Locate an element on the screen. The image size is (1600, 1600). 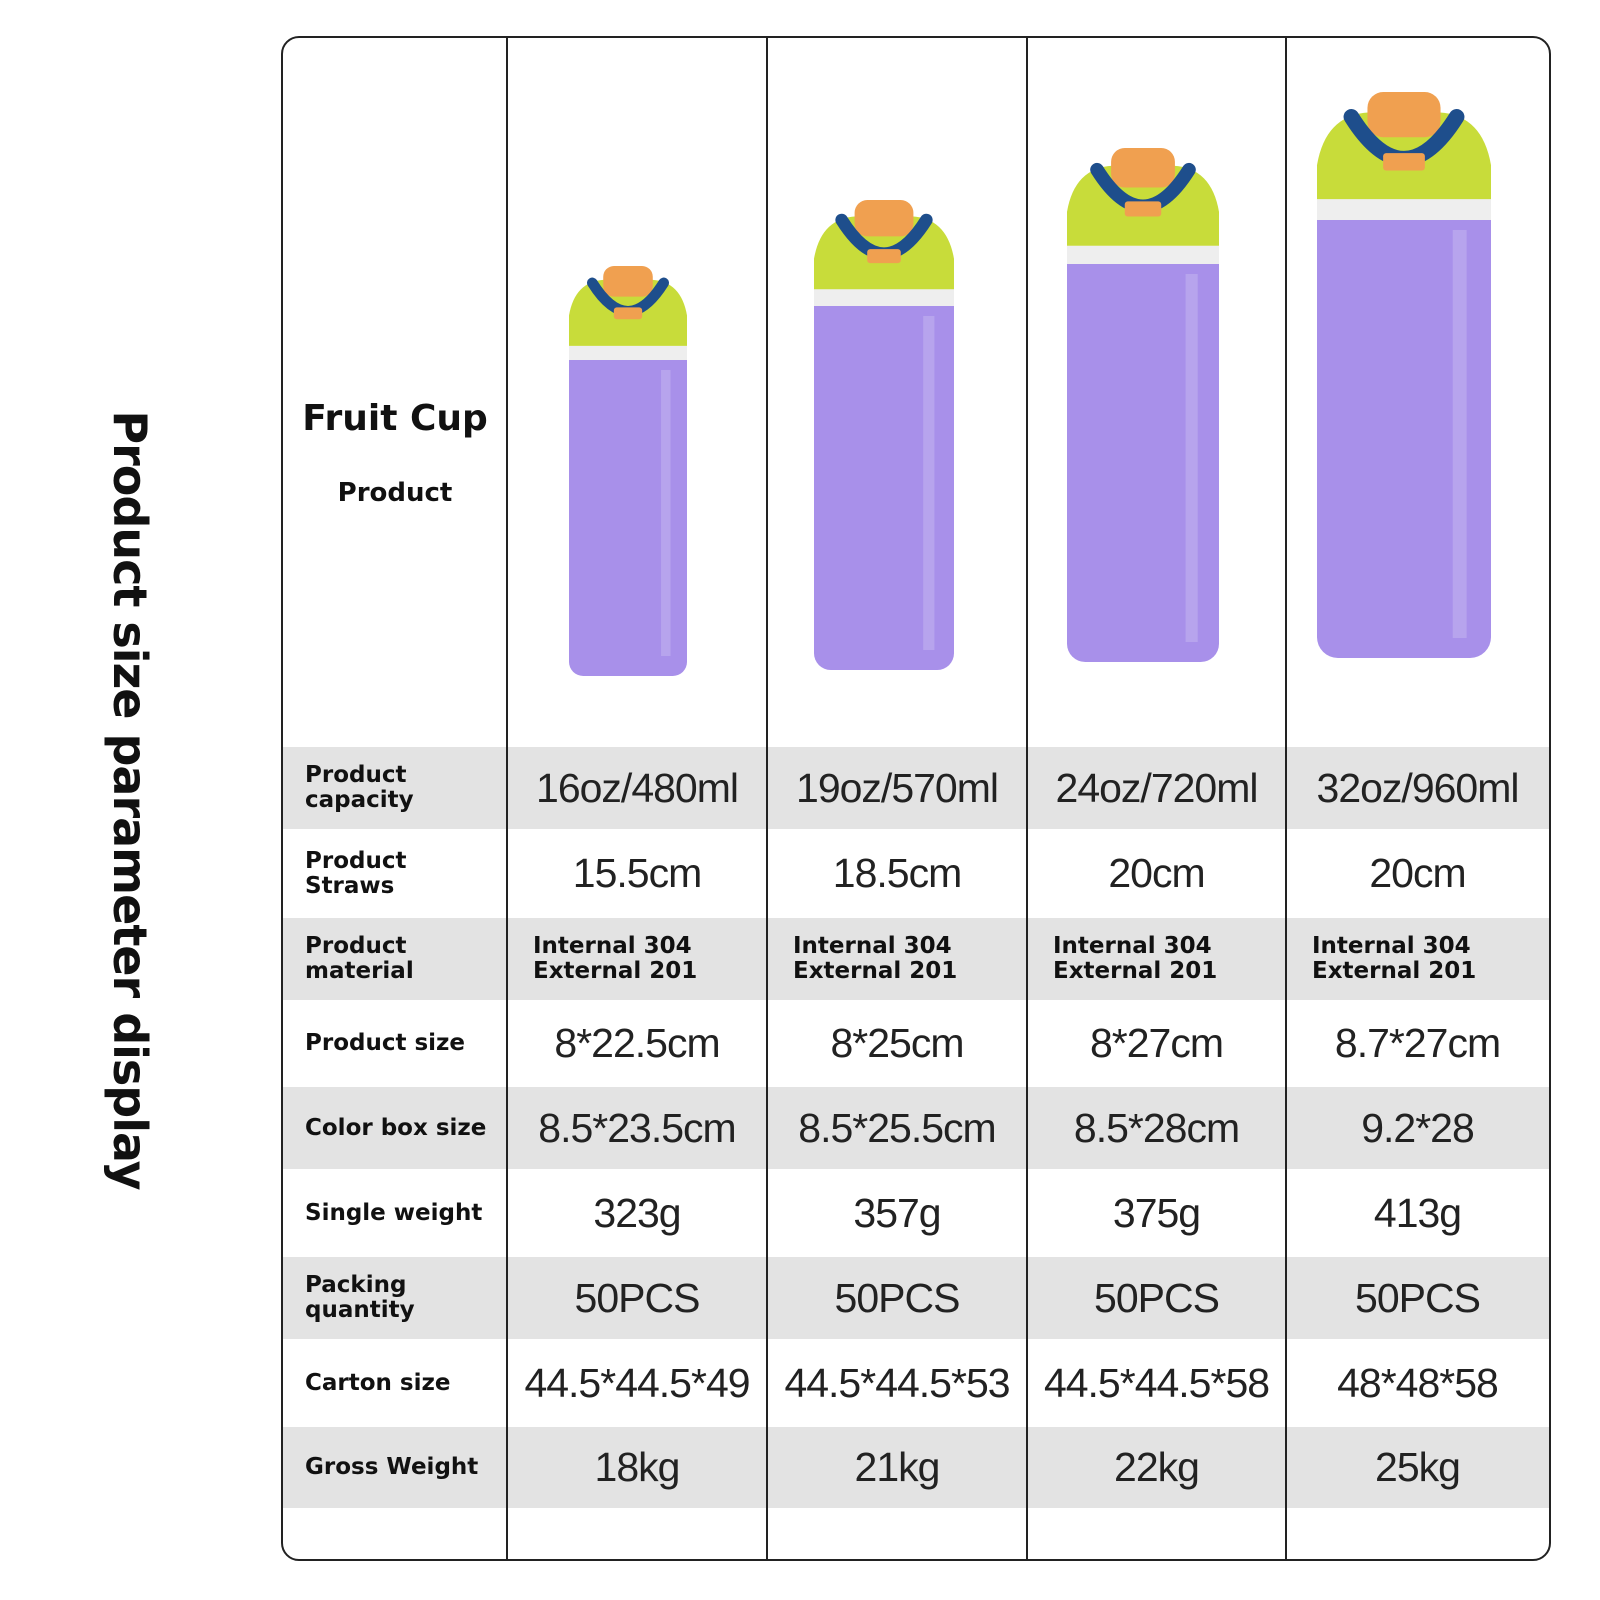
spec-value: 25kg is located at coordinates (1418, 1467).